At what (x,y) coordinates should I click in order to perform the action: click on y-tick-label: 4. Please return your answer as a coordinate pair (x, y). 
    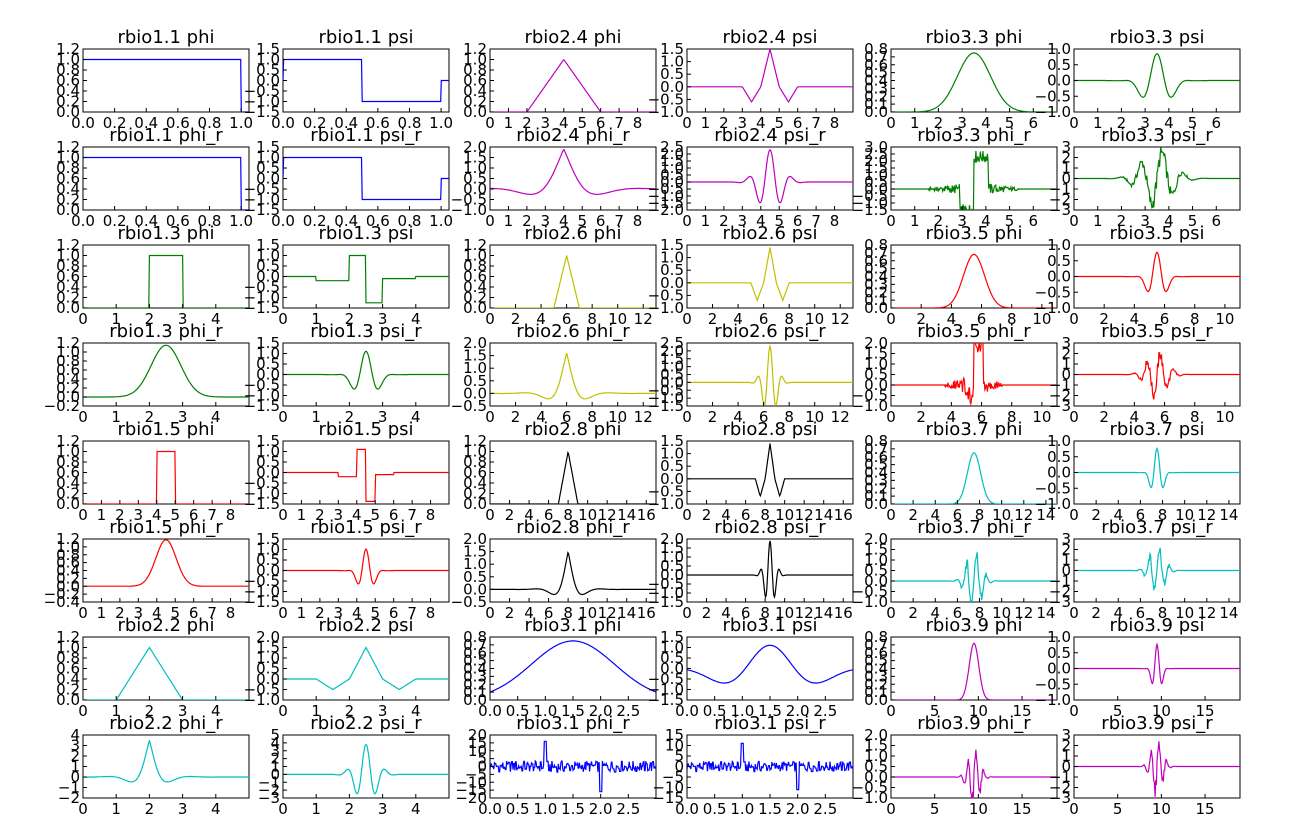
    Looking at the image, I should click on (75, 735).